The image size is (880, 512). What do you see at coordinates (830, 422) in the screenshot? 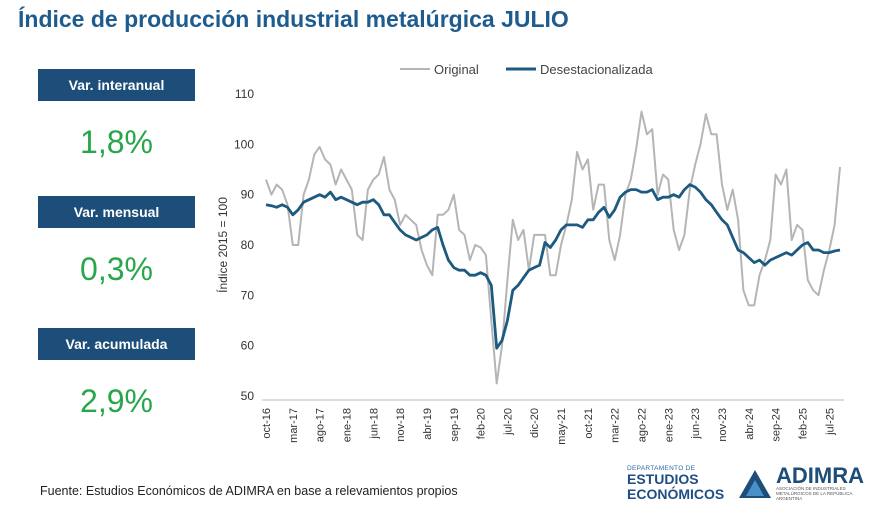
I see `x-tick-label: jul-25` at bounding box center [830, 422].